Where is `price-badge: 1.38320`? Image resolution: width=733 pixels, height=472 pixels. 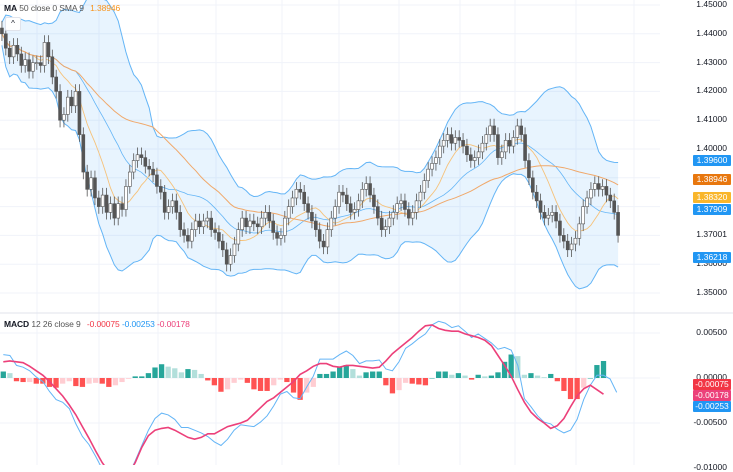 price-badge: 1.38320 is located at coordinates (712, 197).